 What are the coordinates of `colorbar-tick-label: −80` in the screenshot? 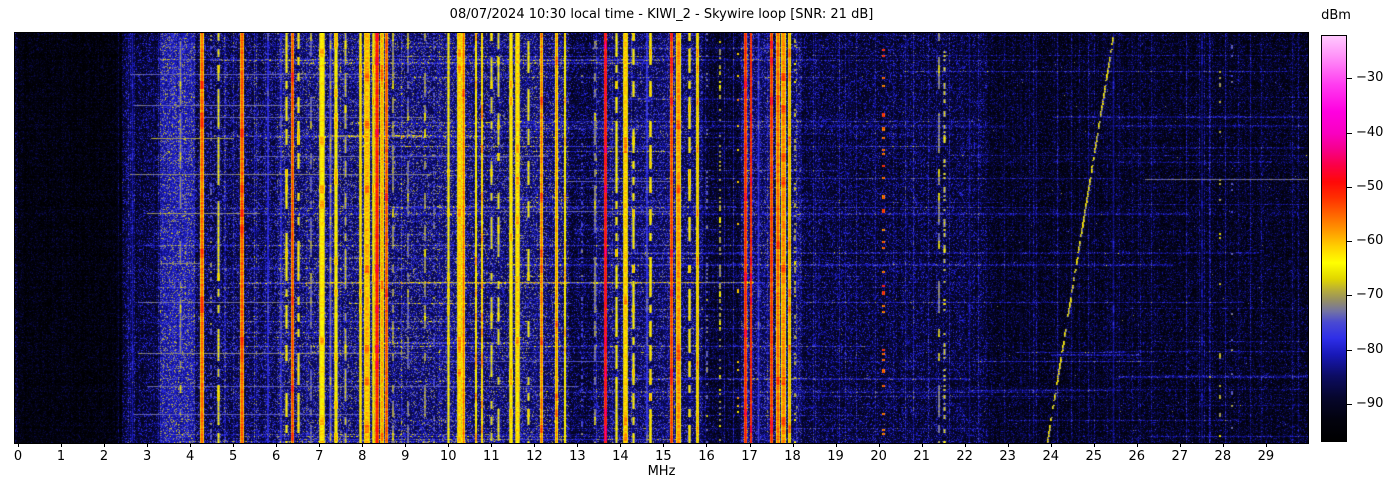 It's located at (1370, 349).